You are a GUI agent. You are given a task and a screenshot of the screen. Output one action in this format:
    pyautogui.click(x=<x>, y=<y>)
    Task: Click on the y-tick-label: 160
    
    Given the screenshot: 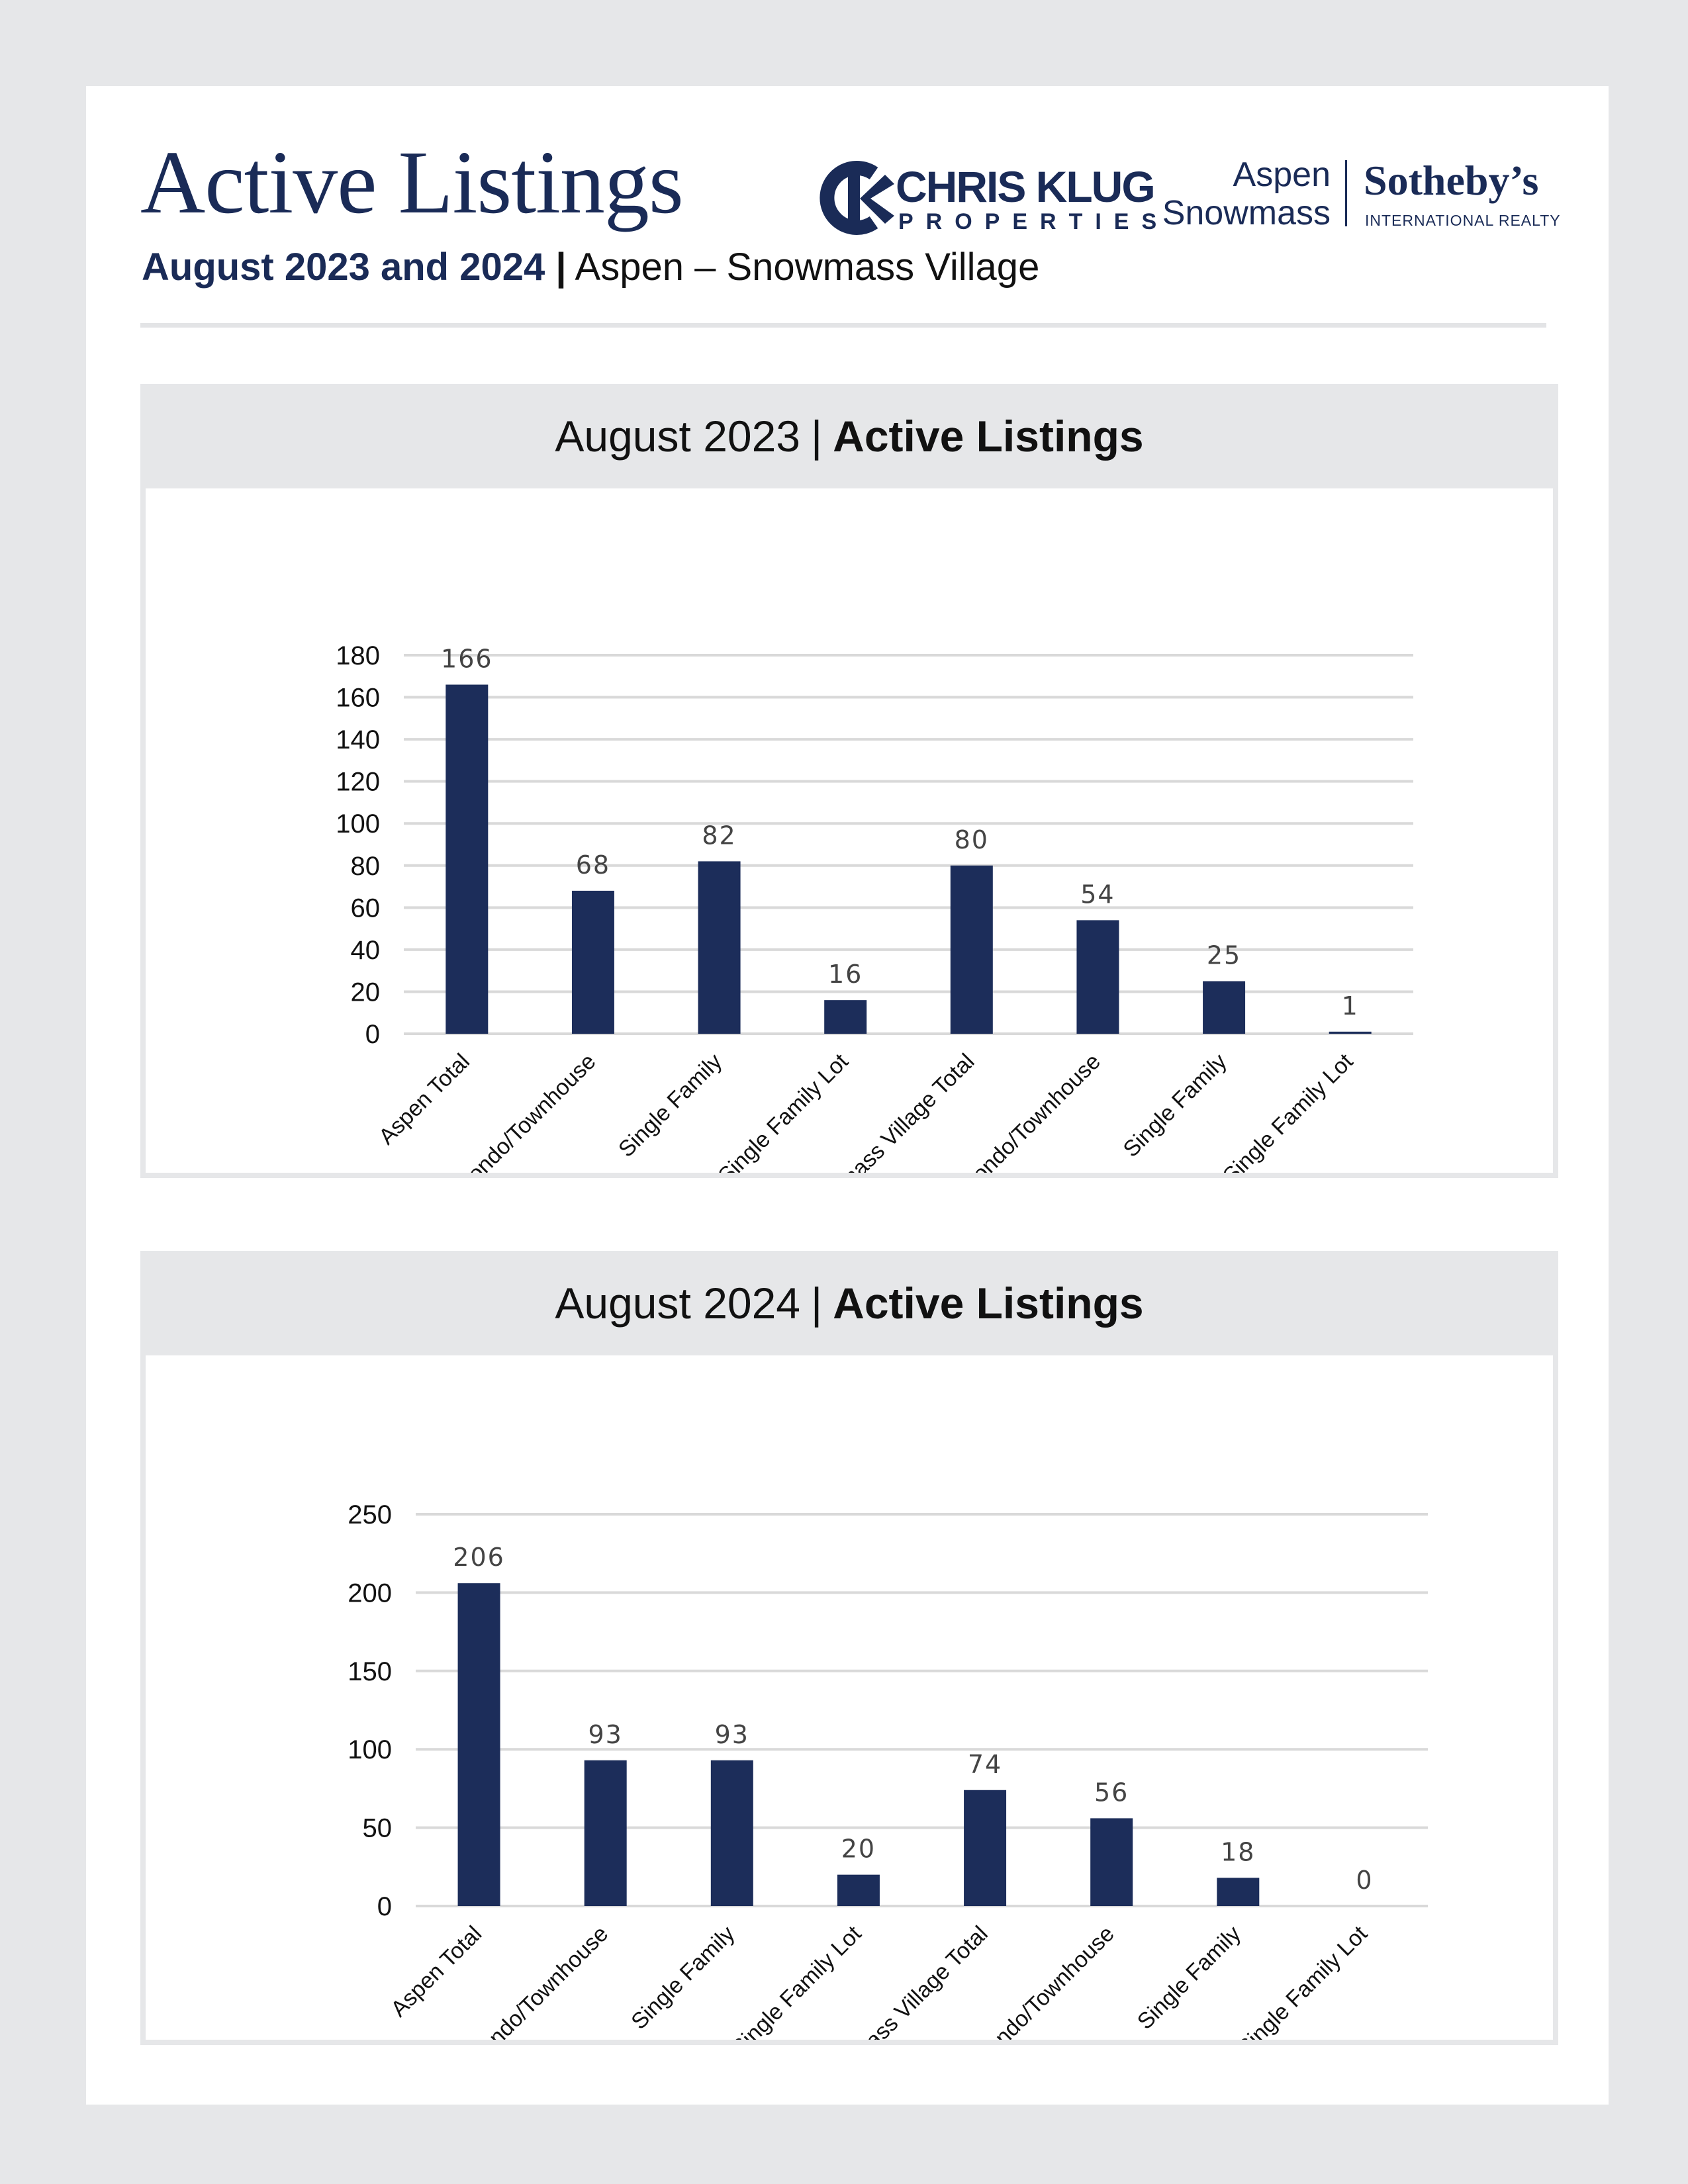 What is the action you would take?
    pyautogui.click(x=358, y=698)
    